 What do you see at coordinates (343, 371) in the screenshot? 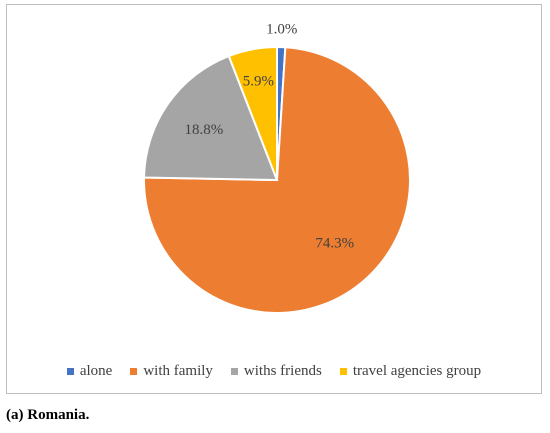
I see `legend-swatch-travel-agencies-group` at bounding box center [343, 371].